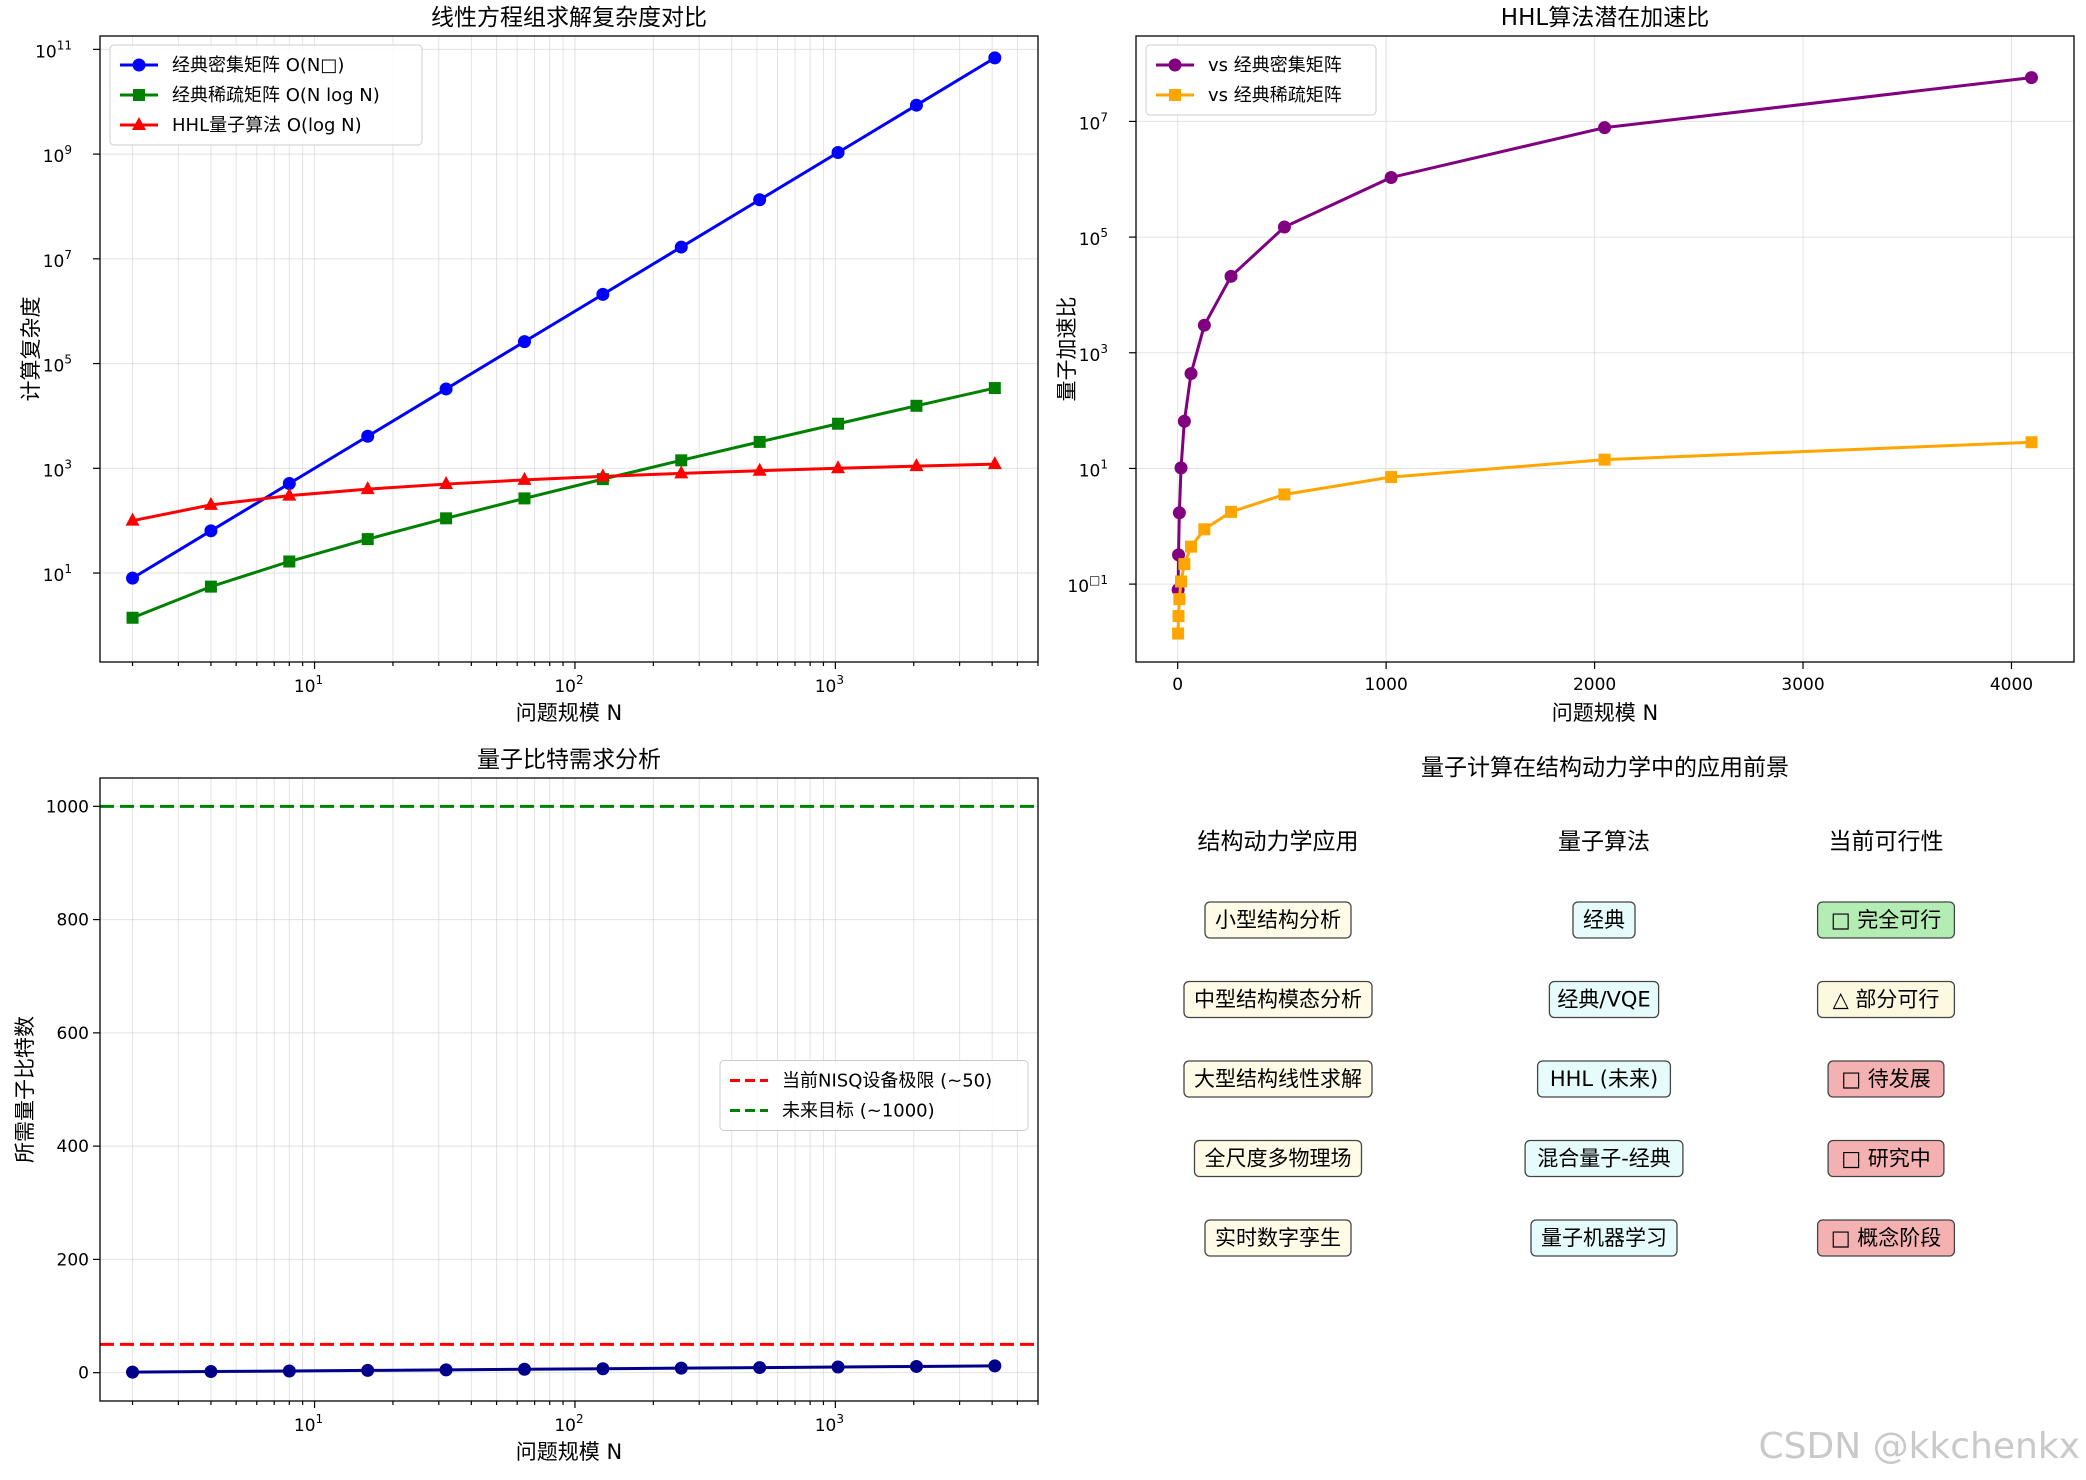 Image resolution: width=2086 pixels, height=1480 pixels. I want to click on table-cell: HHL (未来), so click(1604, 1079).